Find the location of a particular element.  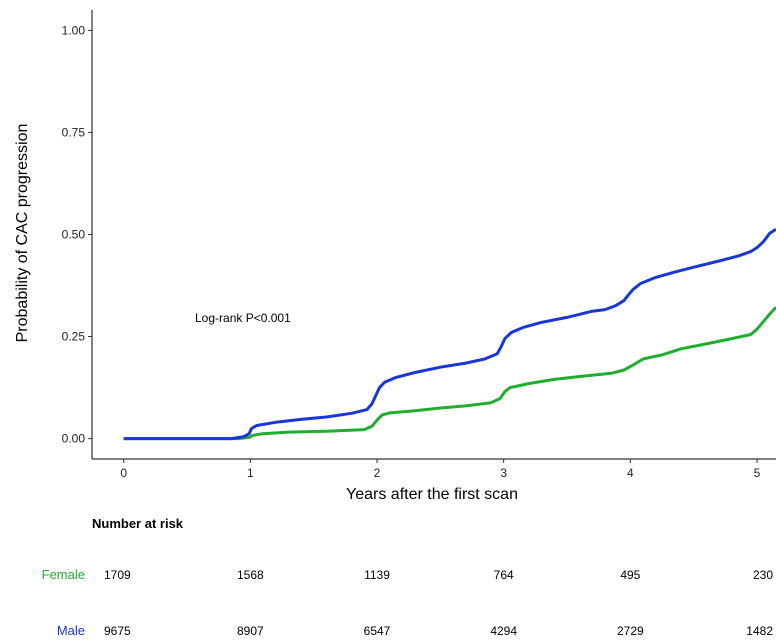

y-tick-label: 0.00 is located at coordinates (74, 439).